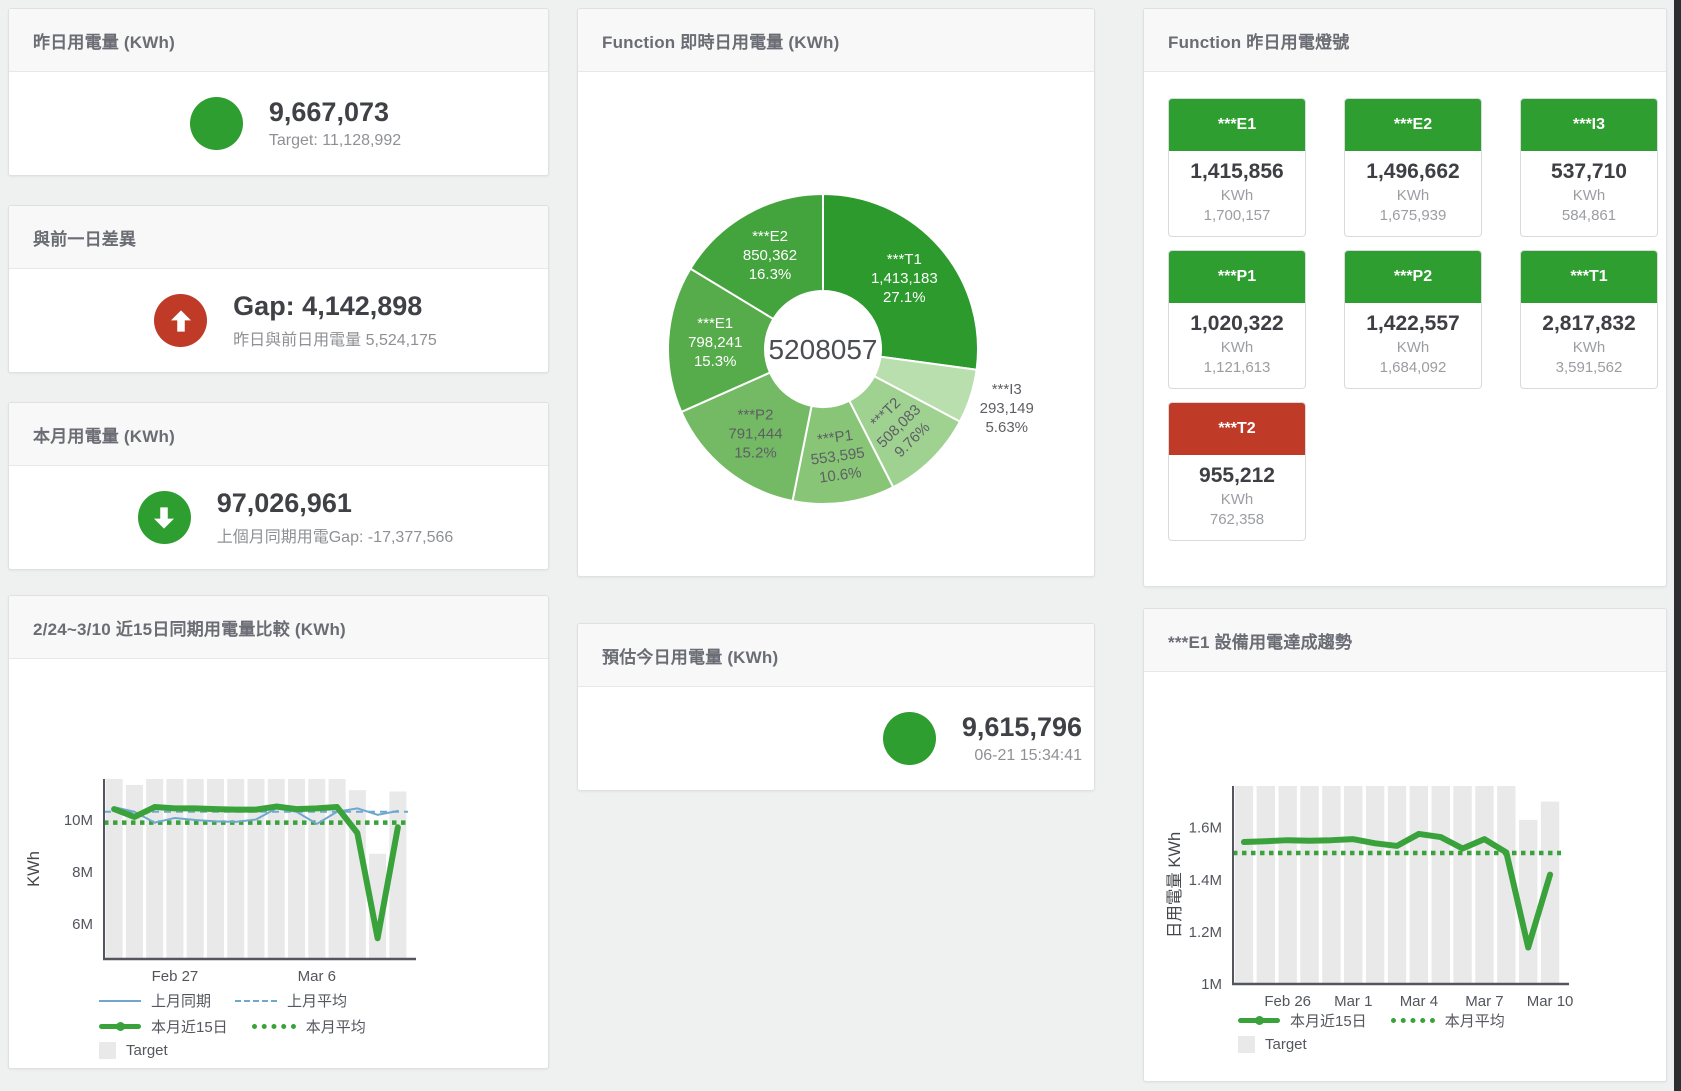 The width and height of the screenshot is (1681, 1091). What do you see at coordinates (1205, 828) in the screenshot?
I see `svg-text: 1.6M` at bounding box center [1205, 828].